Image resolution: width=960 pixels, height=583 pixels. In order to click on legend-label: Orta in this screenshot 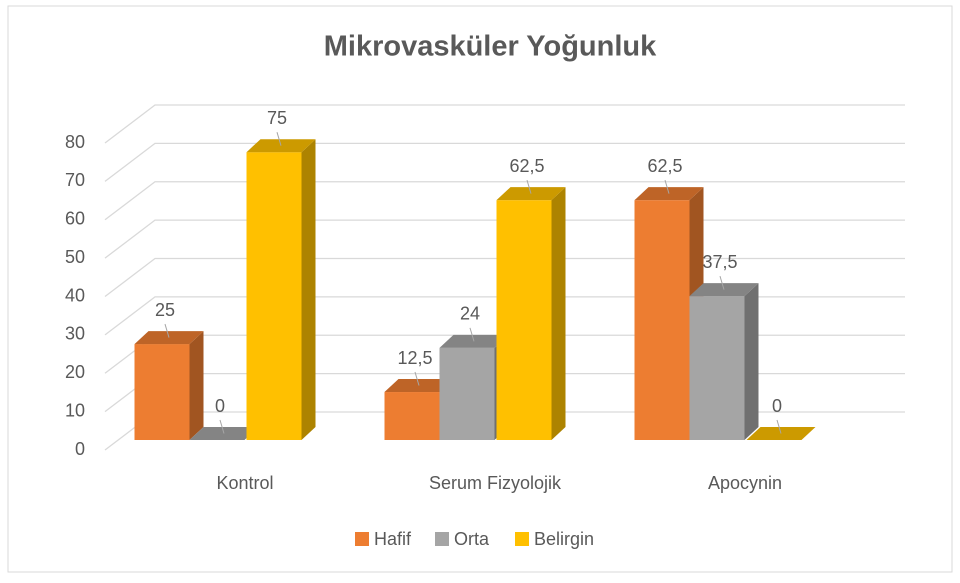, I will do `click(472, 539)`.